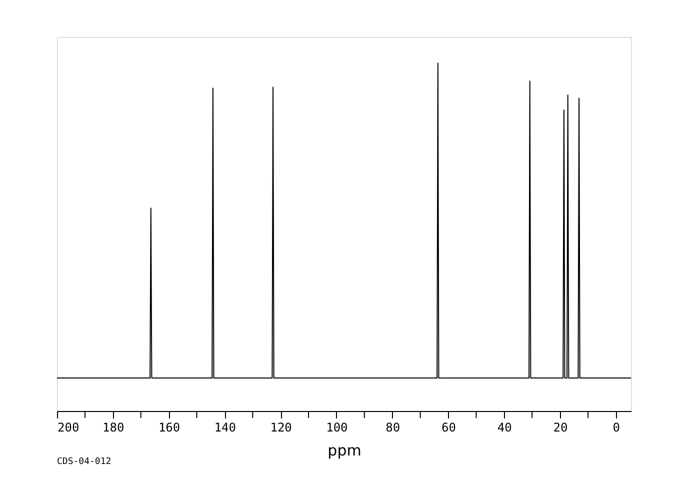 Image resolution: width=680 pixels, height=500 pixels. Describe the element at coordinates (504, 427) in the screenshot. I see `x-tick-label: 40` at that location.